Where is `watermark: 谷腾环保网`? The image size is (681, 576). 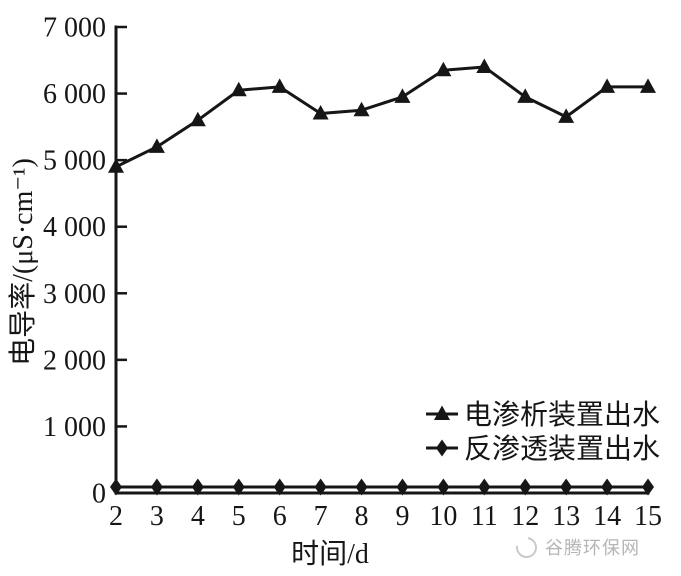 watermark: 谷腾环保网 is located at coordinates (575, 547).